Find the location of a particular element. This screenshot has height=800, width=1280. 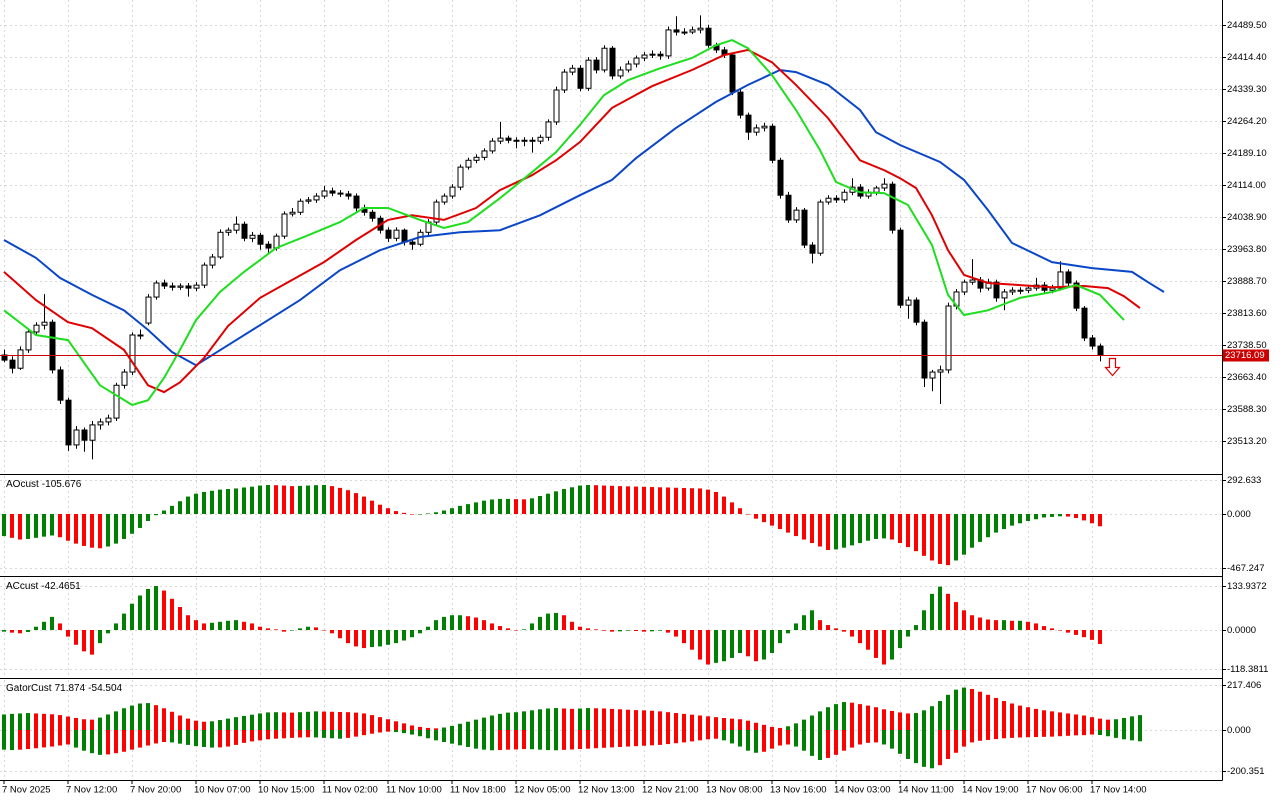

y-tick-label: 217.406 is located at coordinates (1244, 685).